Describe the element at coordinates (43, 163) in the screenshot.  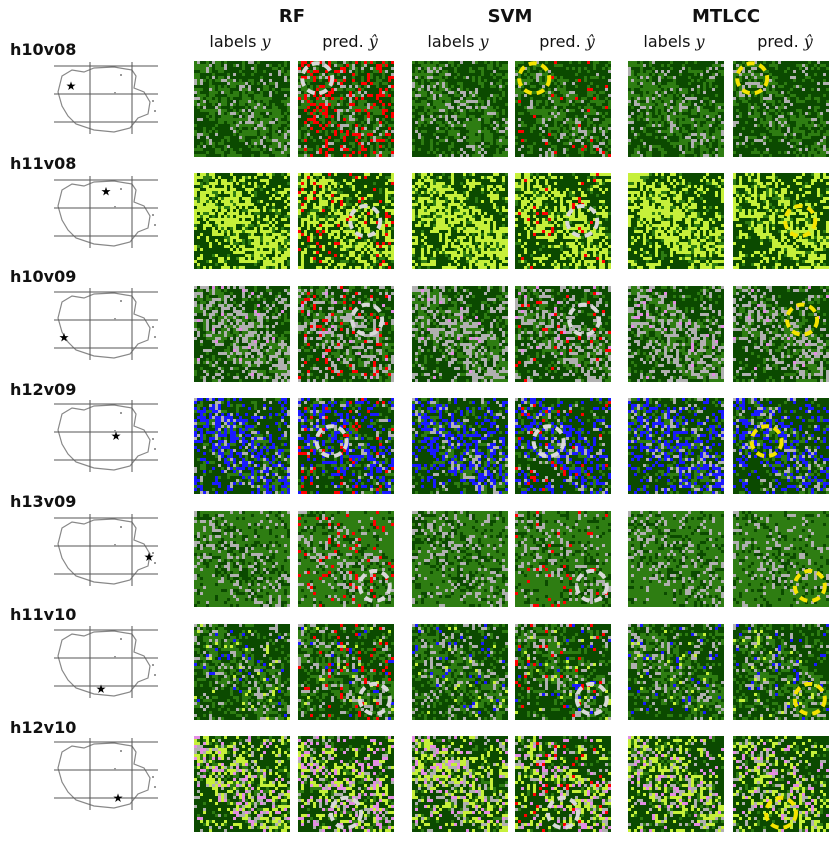
I see `tile-label: h11v08` at that location.